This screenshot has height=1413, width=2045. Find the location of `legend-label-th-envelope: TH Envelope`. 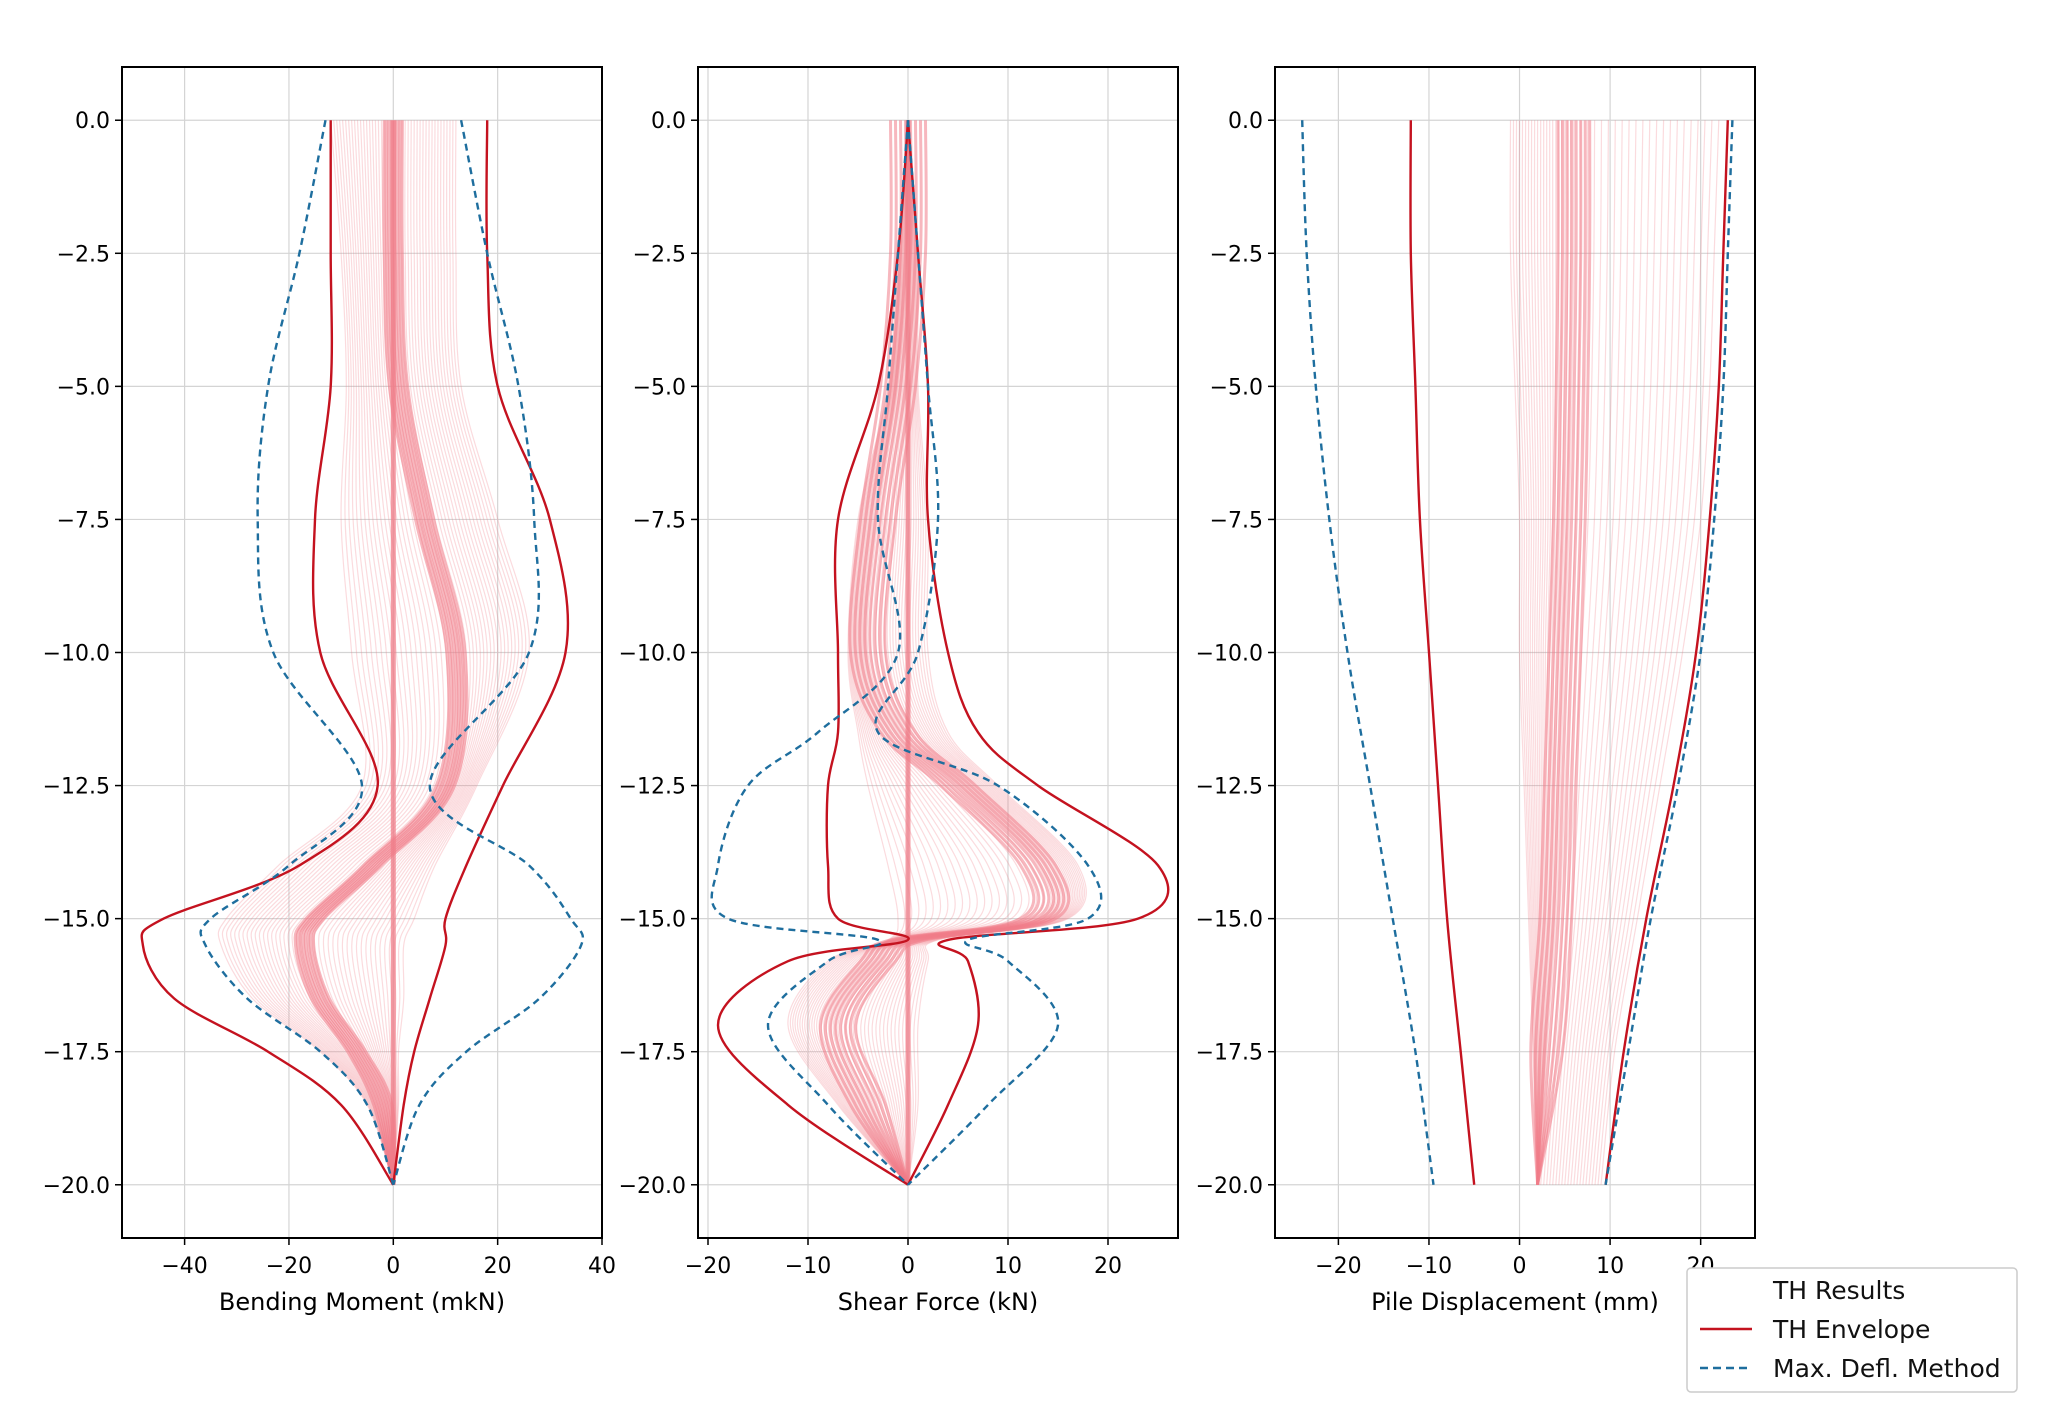

legend-label-th-envelope: TH Envelope is located at coordinates (1851, 1329).